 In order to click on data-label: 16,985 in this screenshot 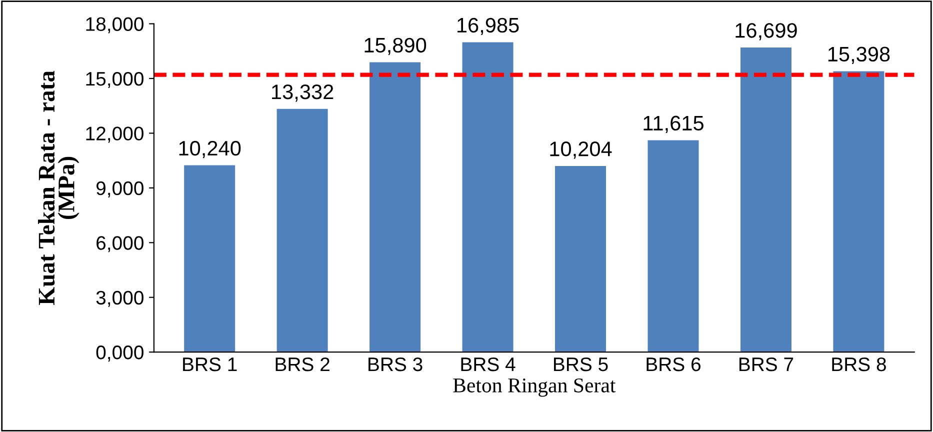, I will do `click(488, 27)`.